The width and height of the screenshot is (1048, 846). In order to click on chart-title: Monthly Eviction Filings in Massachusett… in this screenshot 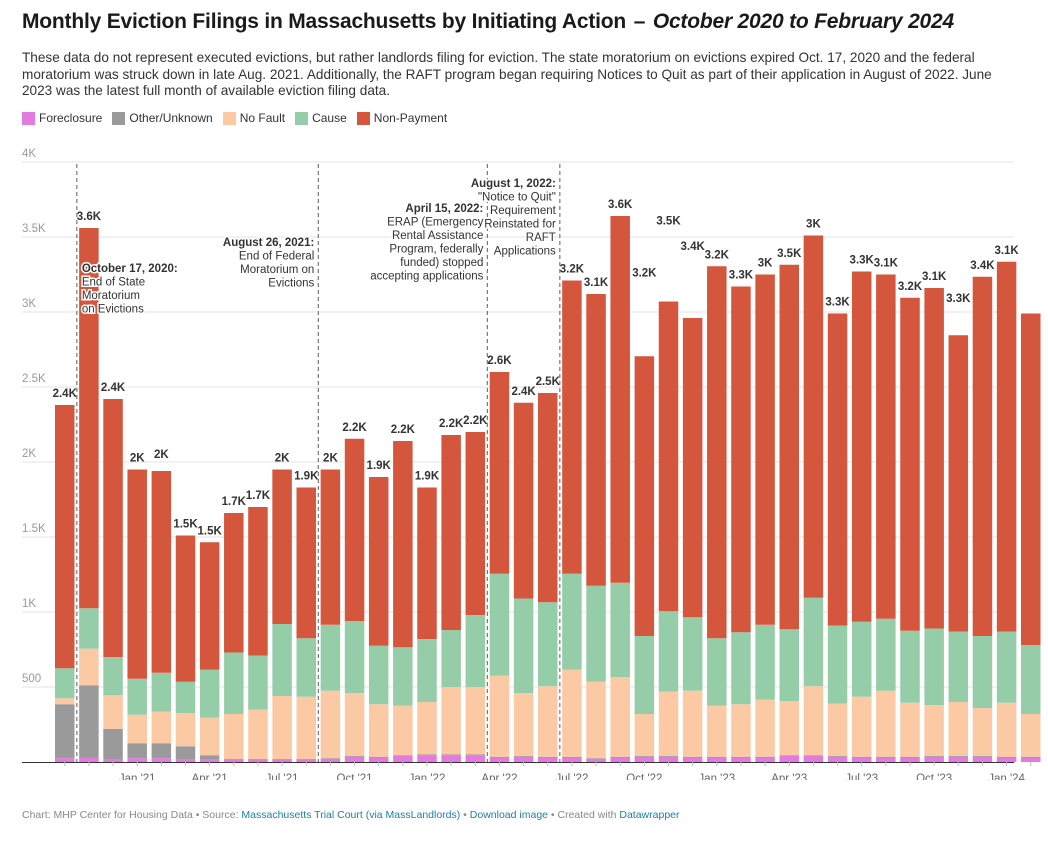, I will do `click(527, 22)`.